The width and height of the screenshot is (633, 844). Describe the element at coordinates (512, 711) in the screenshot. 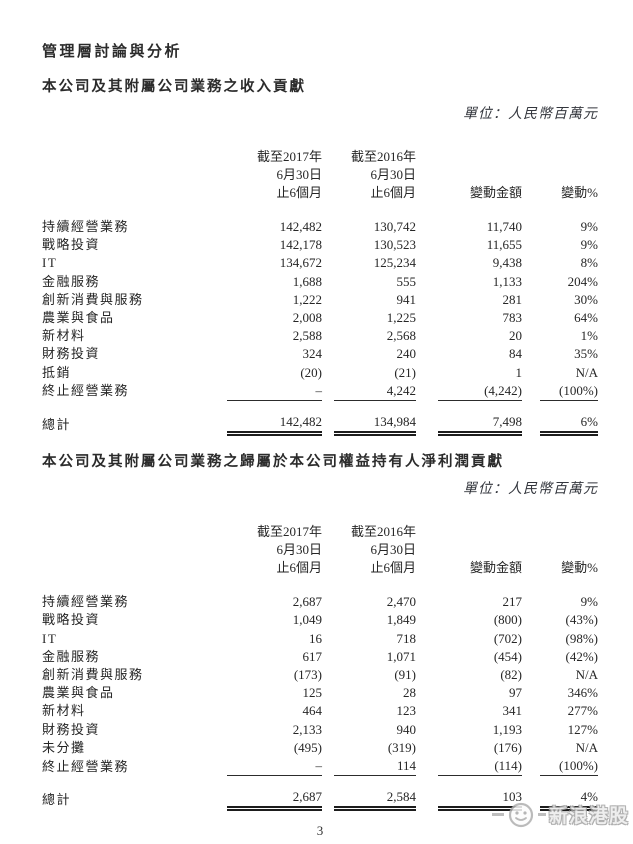

I see `row-value: 341` at that location.